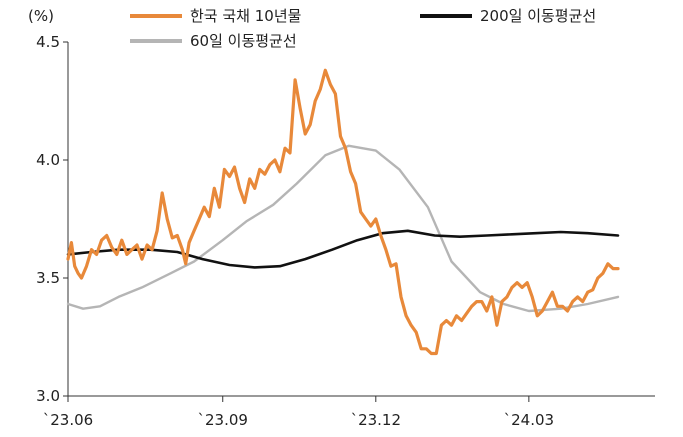 This screenshot has width=683, height=437. Describe the element at coordinates (48, 160) in the screenshot. I see `y-tick-label: 4.0` at that location.